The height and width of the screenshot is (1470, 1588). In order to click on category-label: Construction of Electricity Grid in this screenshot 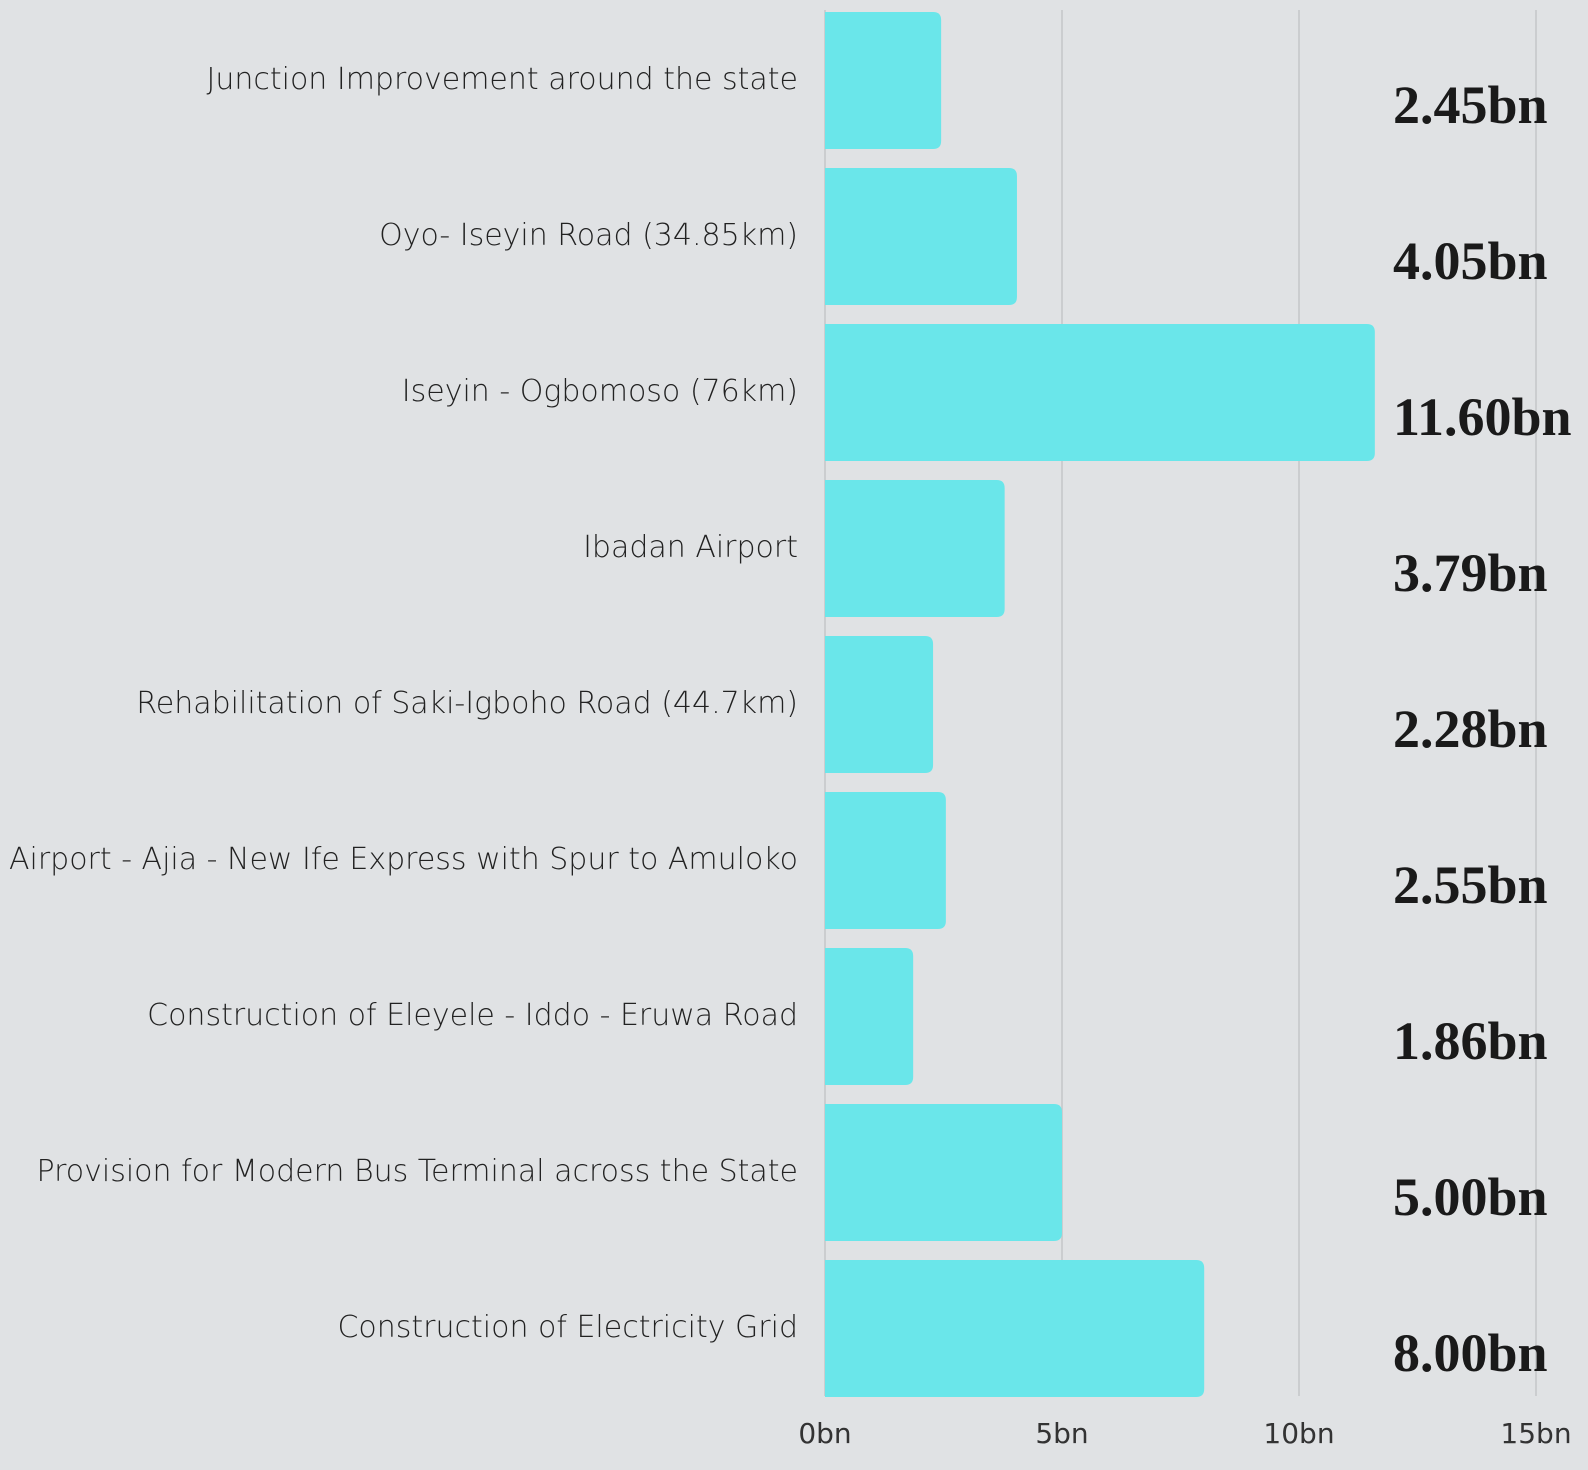, I will do `click(567, 1327)`.